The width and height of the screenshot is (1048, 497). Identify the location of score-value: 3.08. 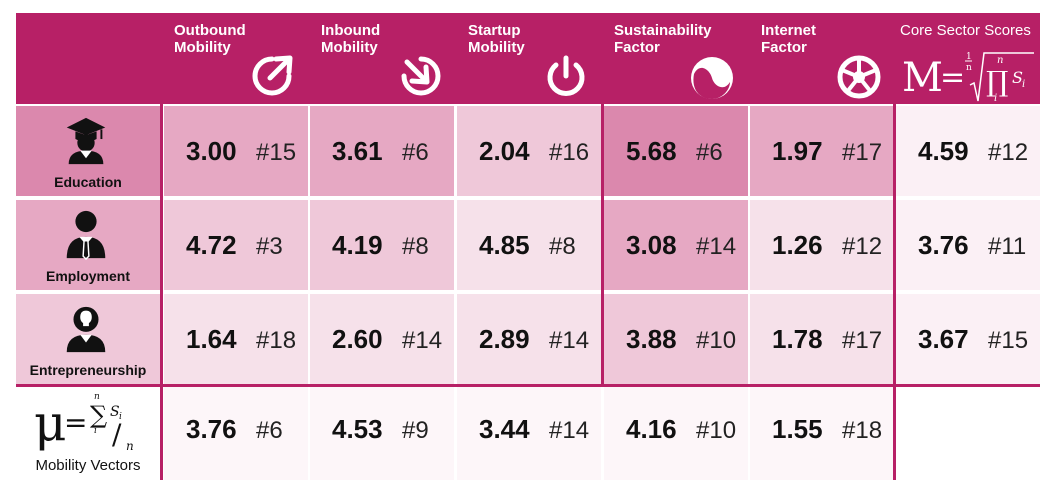
(651, 245).